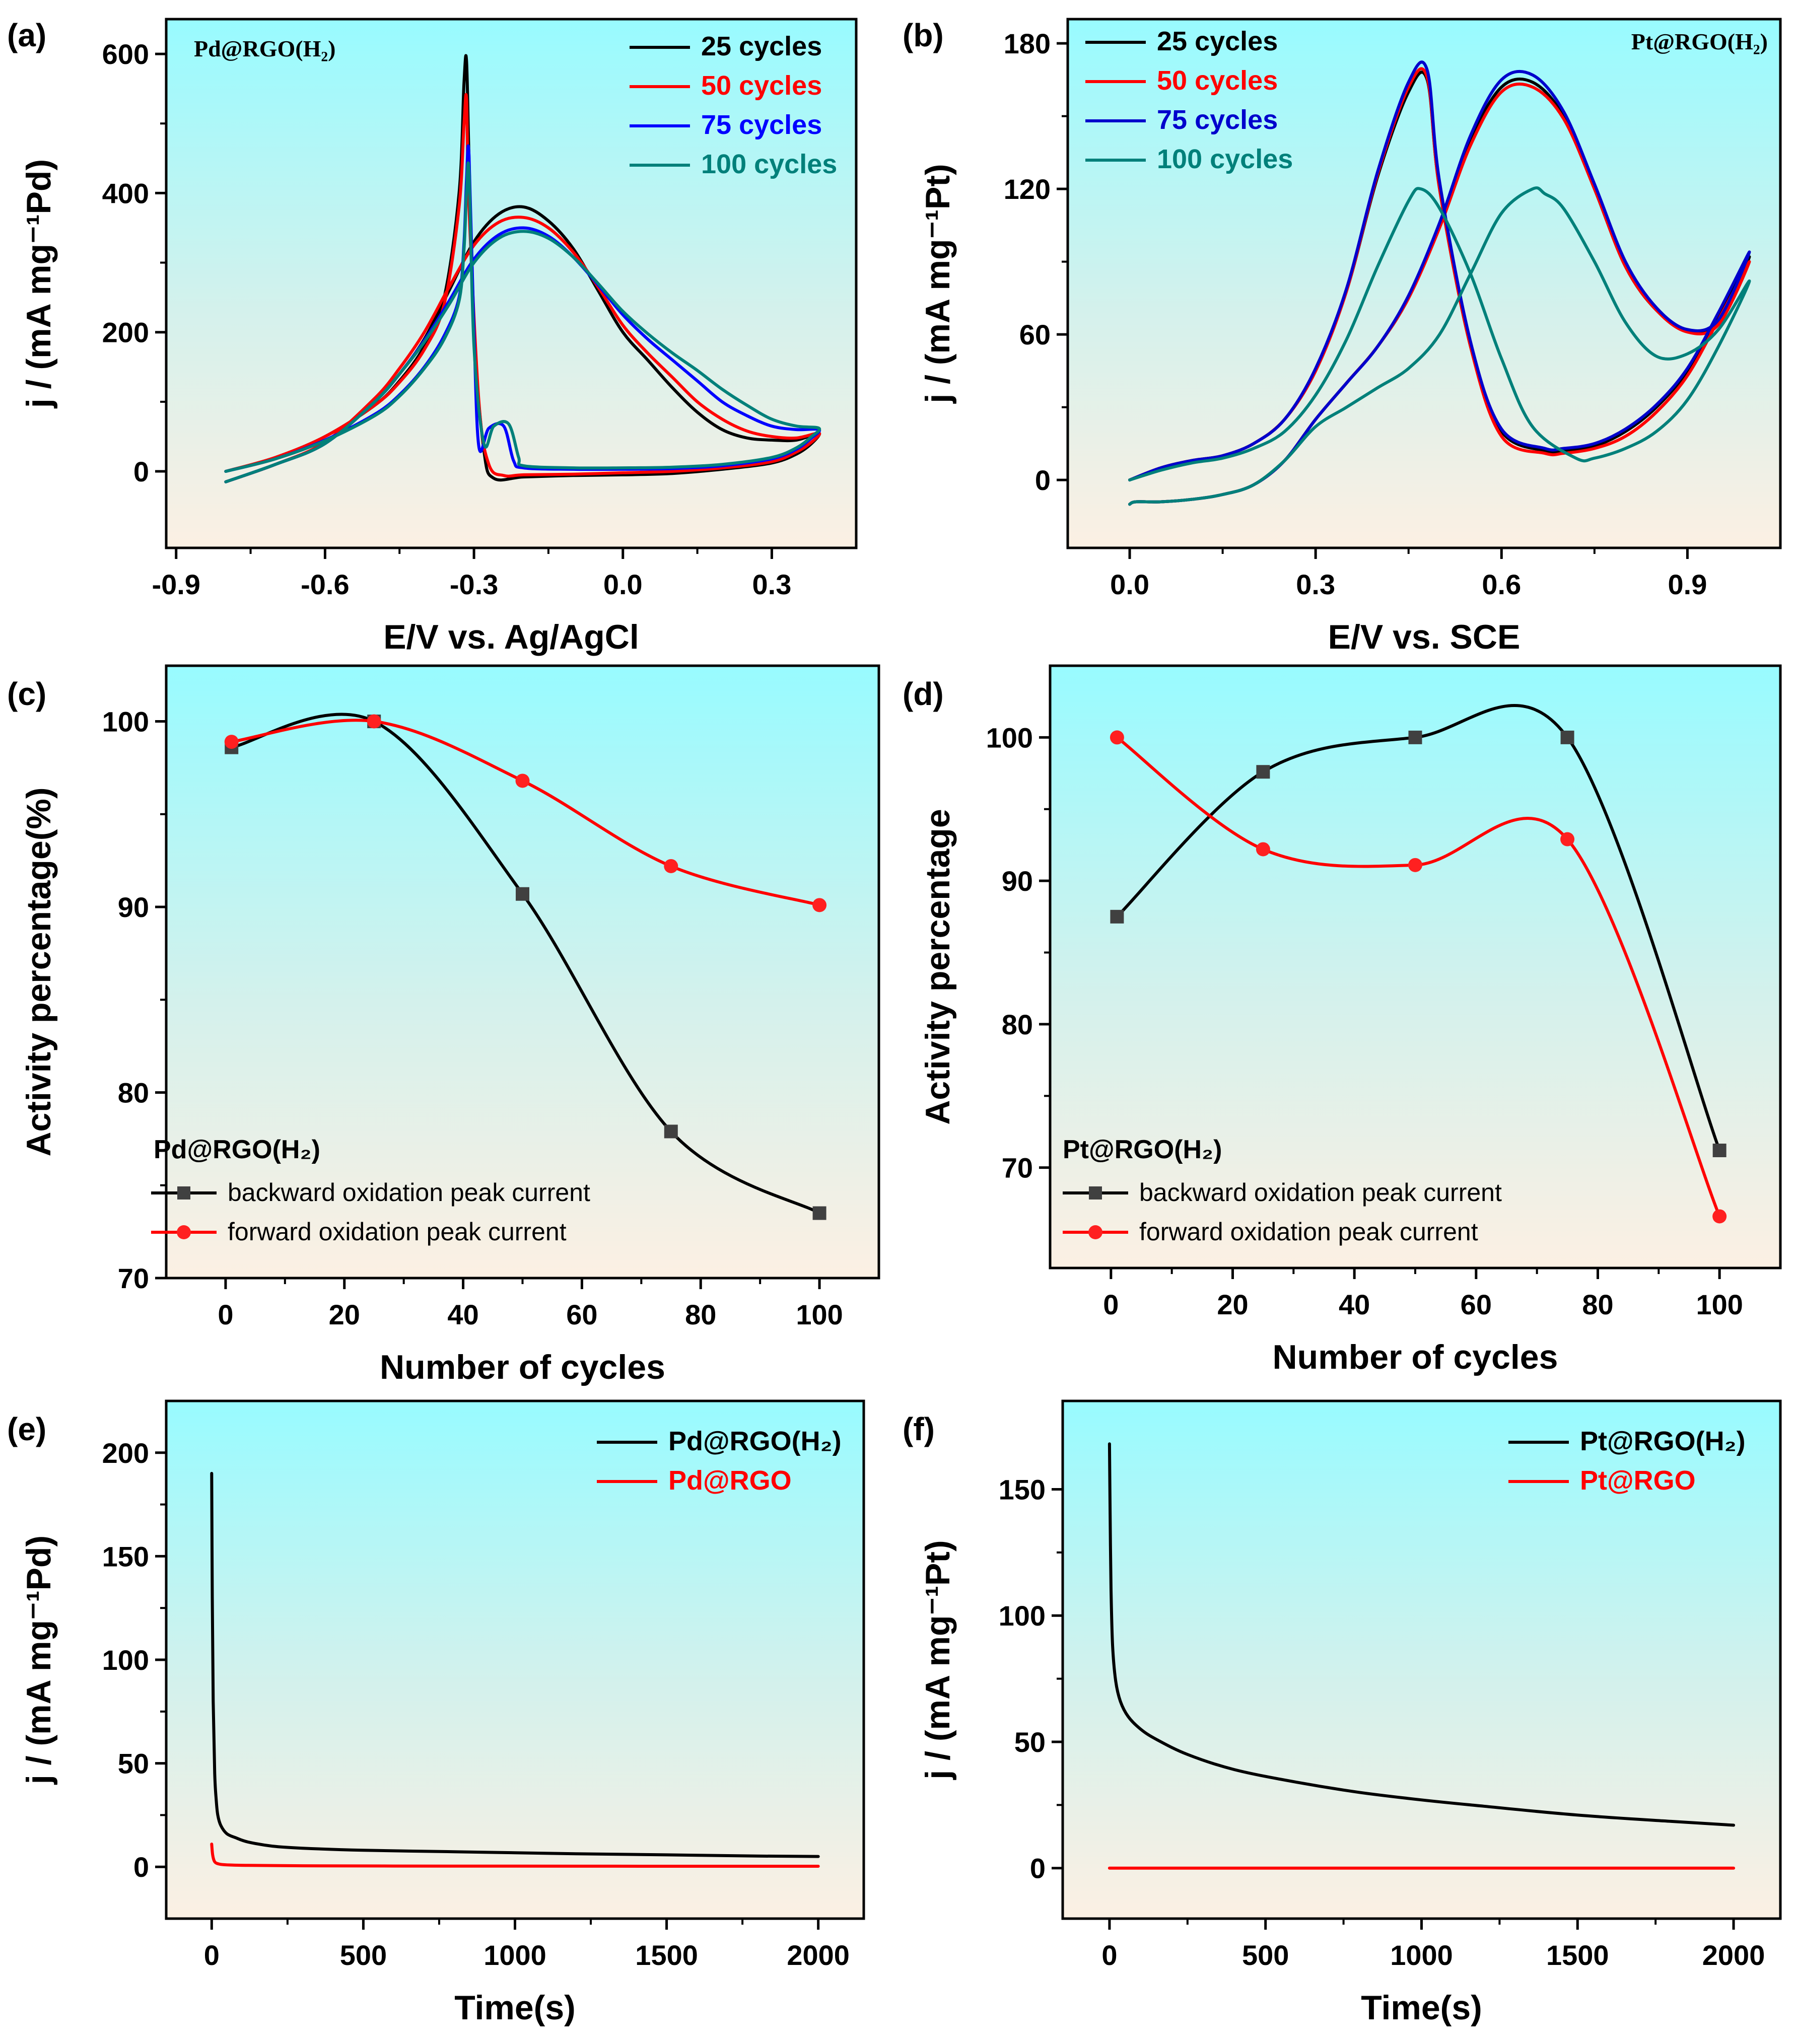 This screenshot has height=2044, width=1797. I want to click on x-tick-label: -0.9, so click(176, 584).